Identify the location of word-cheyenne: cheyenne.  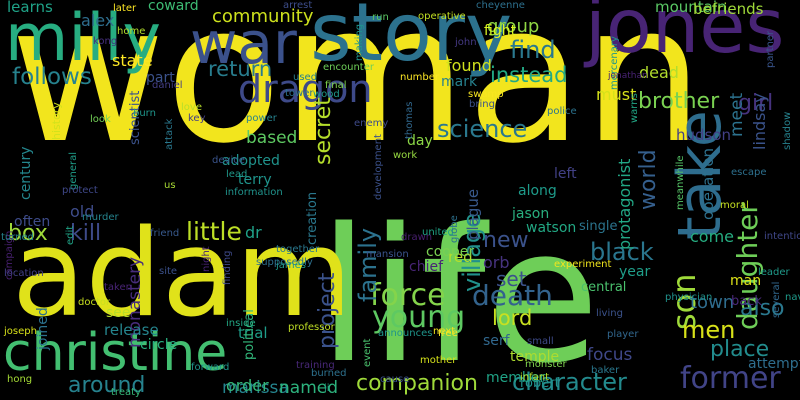
(500, 5).